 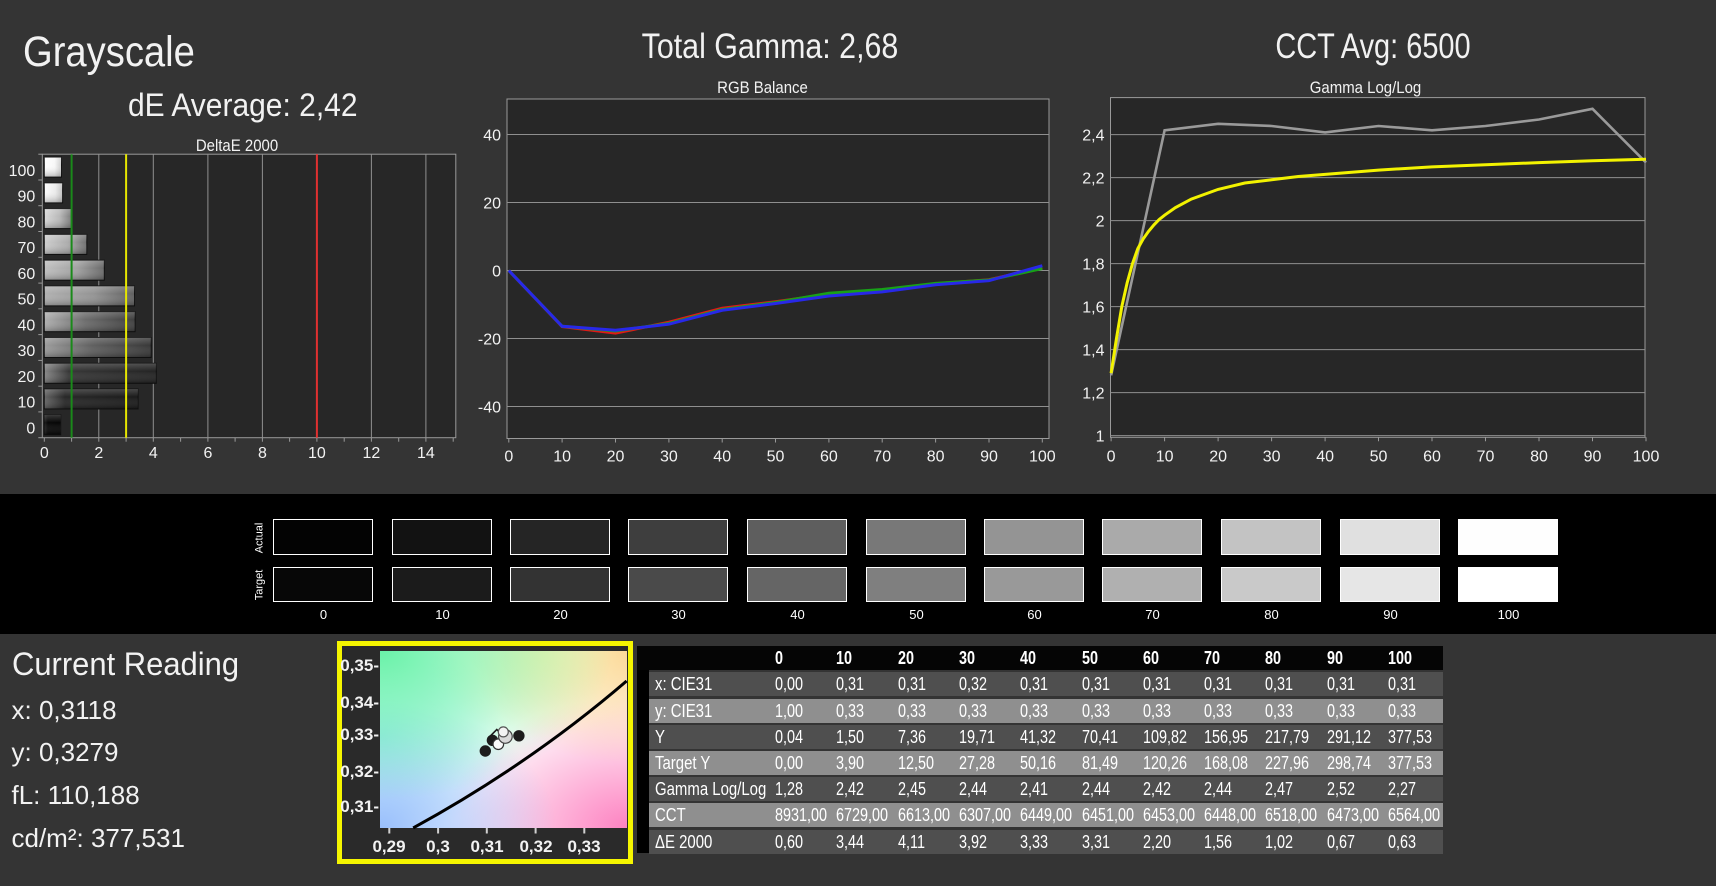 What do you see at coordinates (1093, 350) in the screenshot?
I see `svg-text: 1,4` at bounding box center [1093, 350].